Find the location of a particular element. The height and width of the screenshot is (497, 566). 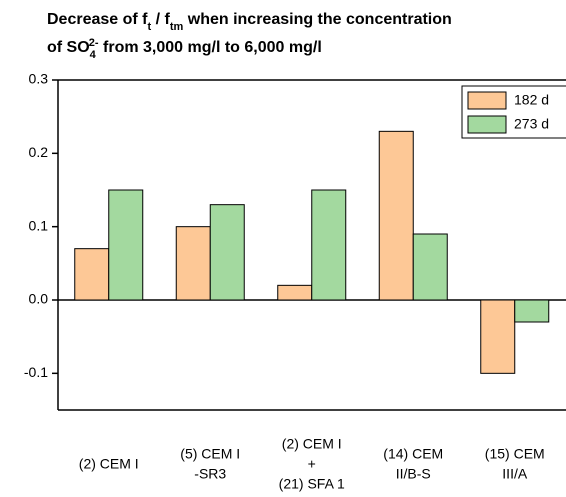

title-part: of SO is located at coordinates (68, 47).